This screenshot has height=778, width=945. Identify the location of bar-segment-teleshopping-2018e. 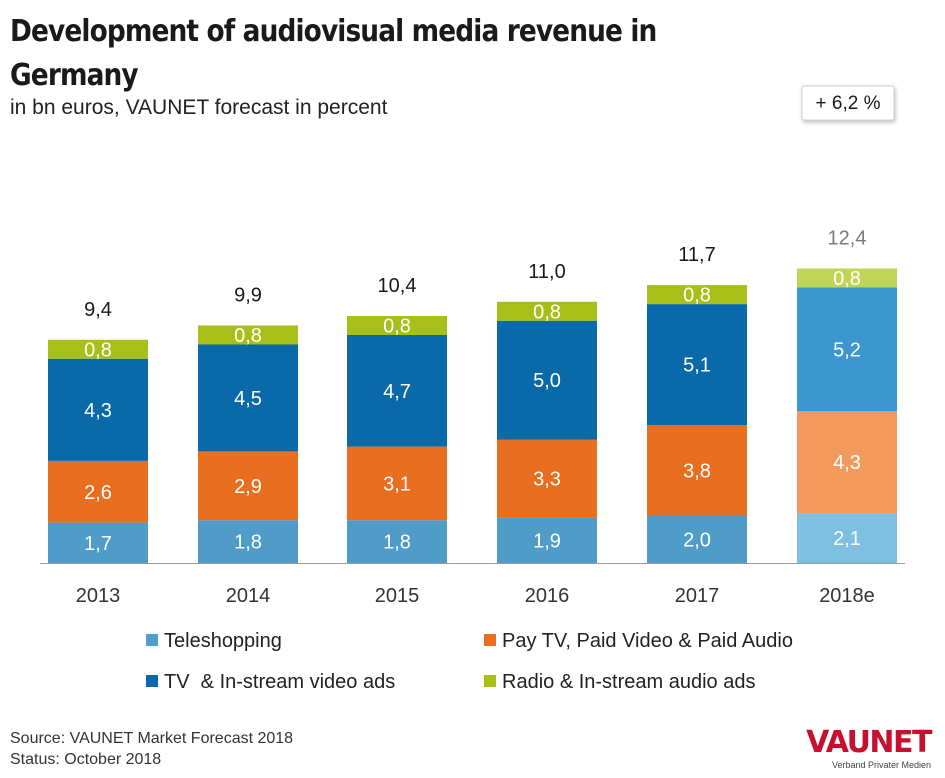
(847, 538).